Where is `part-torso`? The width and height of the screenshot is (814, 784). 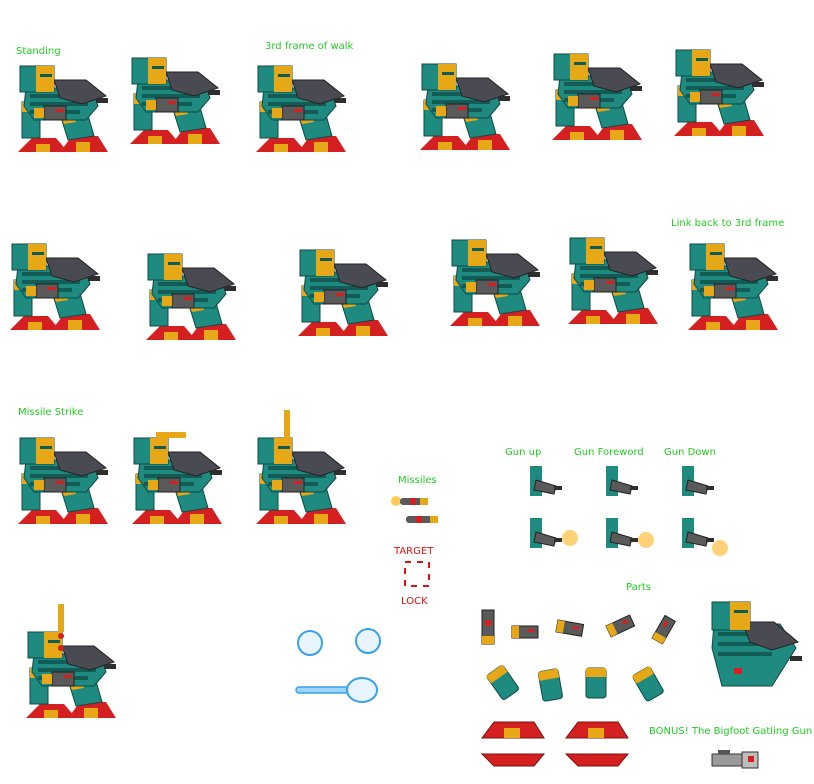 part-torso is located at coordinates (756, 644).